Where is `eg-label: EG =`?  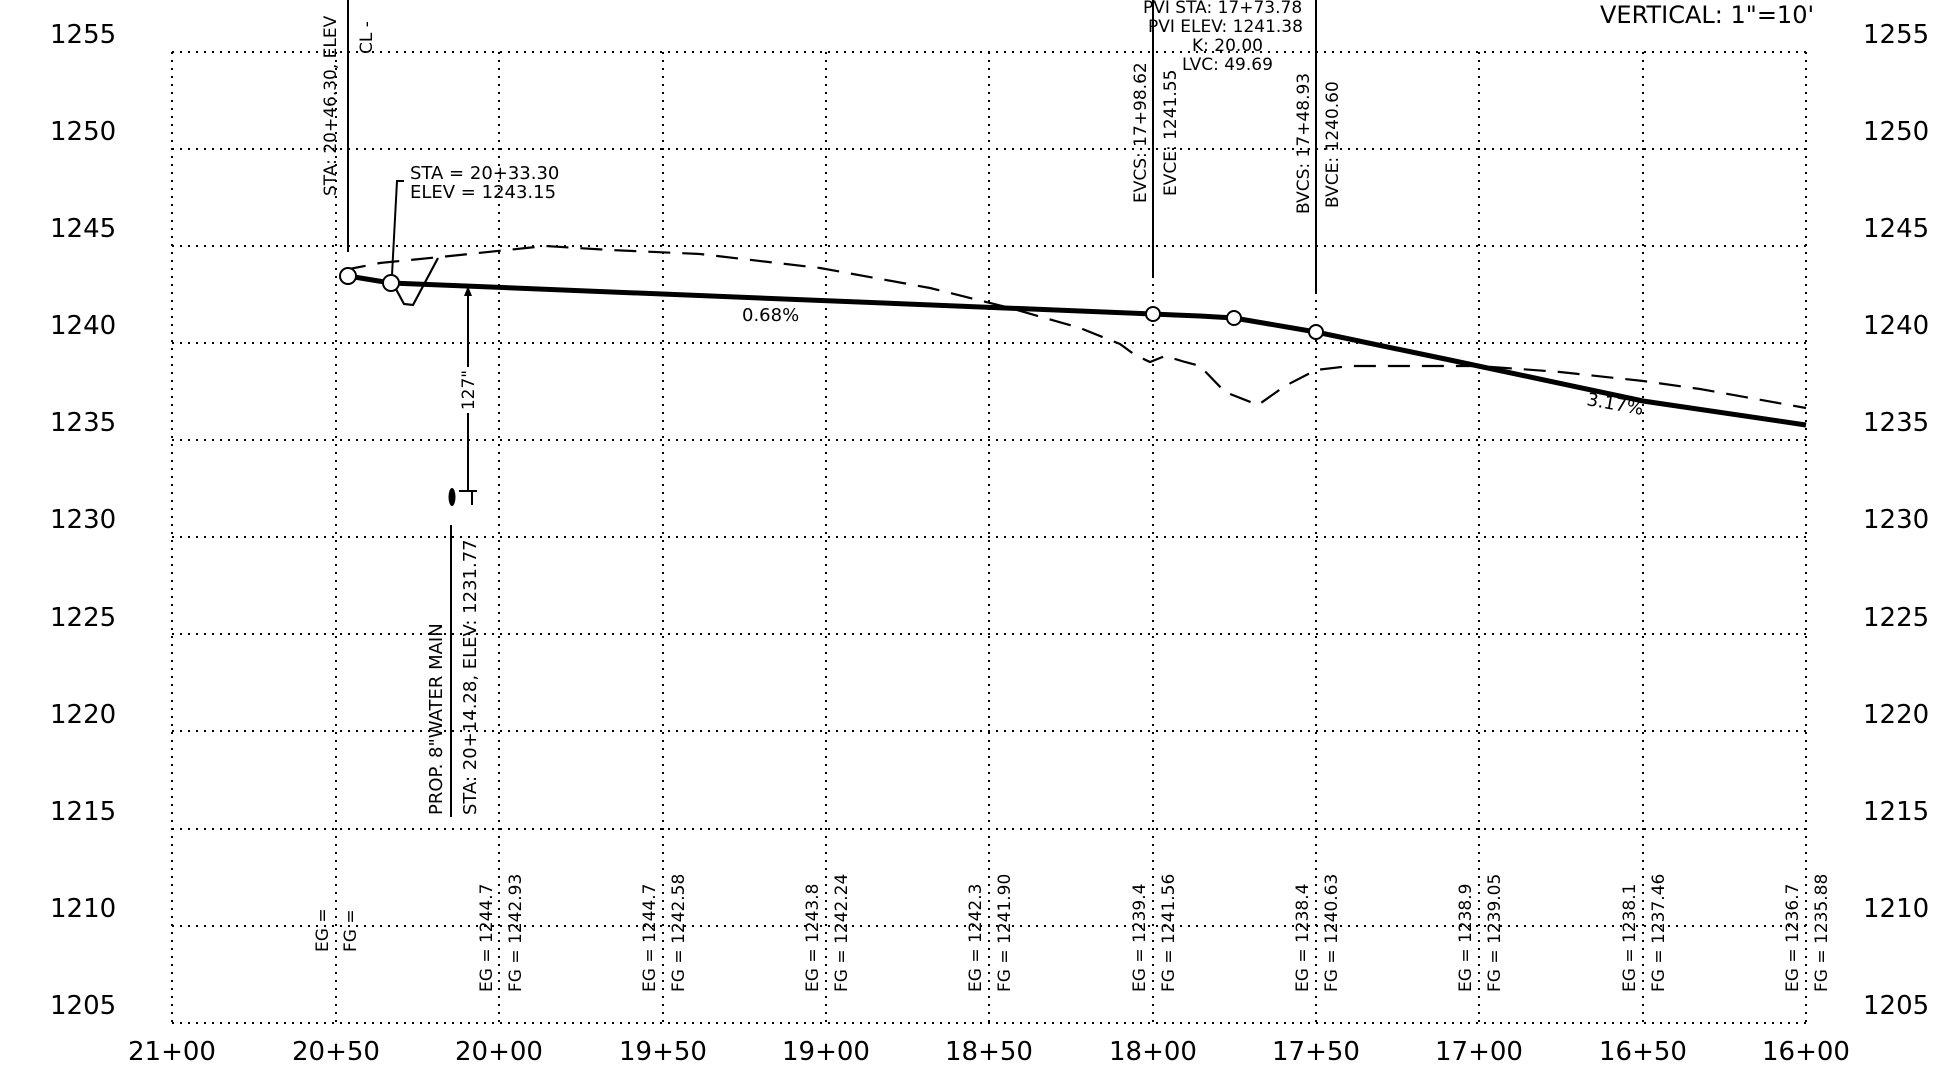 eg-label: EG = is located at coordinates (323, 930).